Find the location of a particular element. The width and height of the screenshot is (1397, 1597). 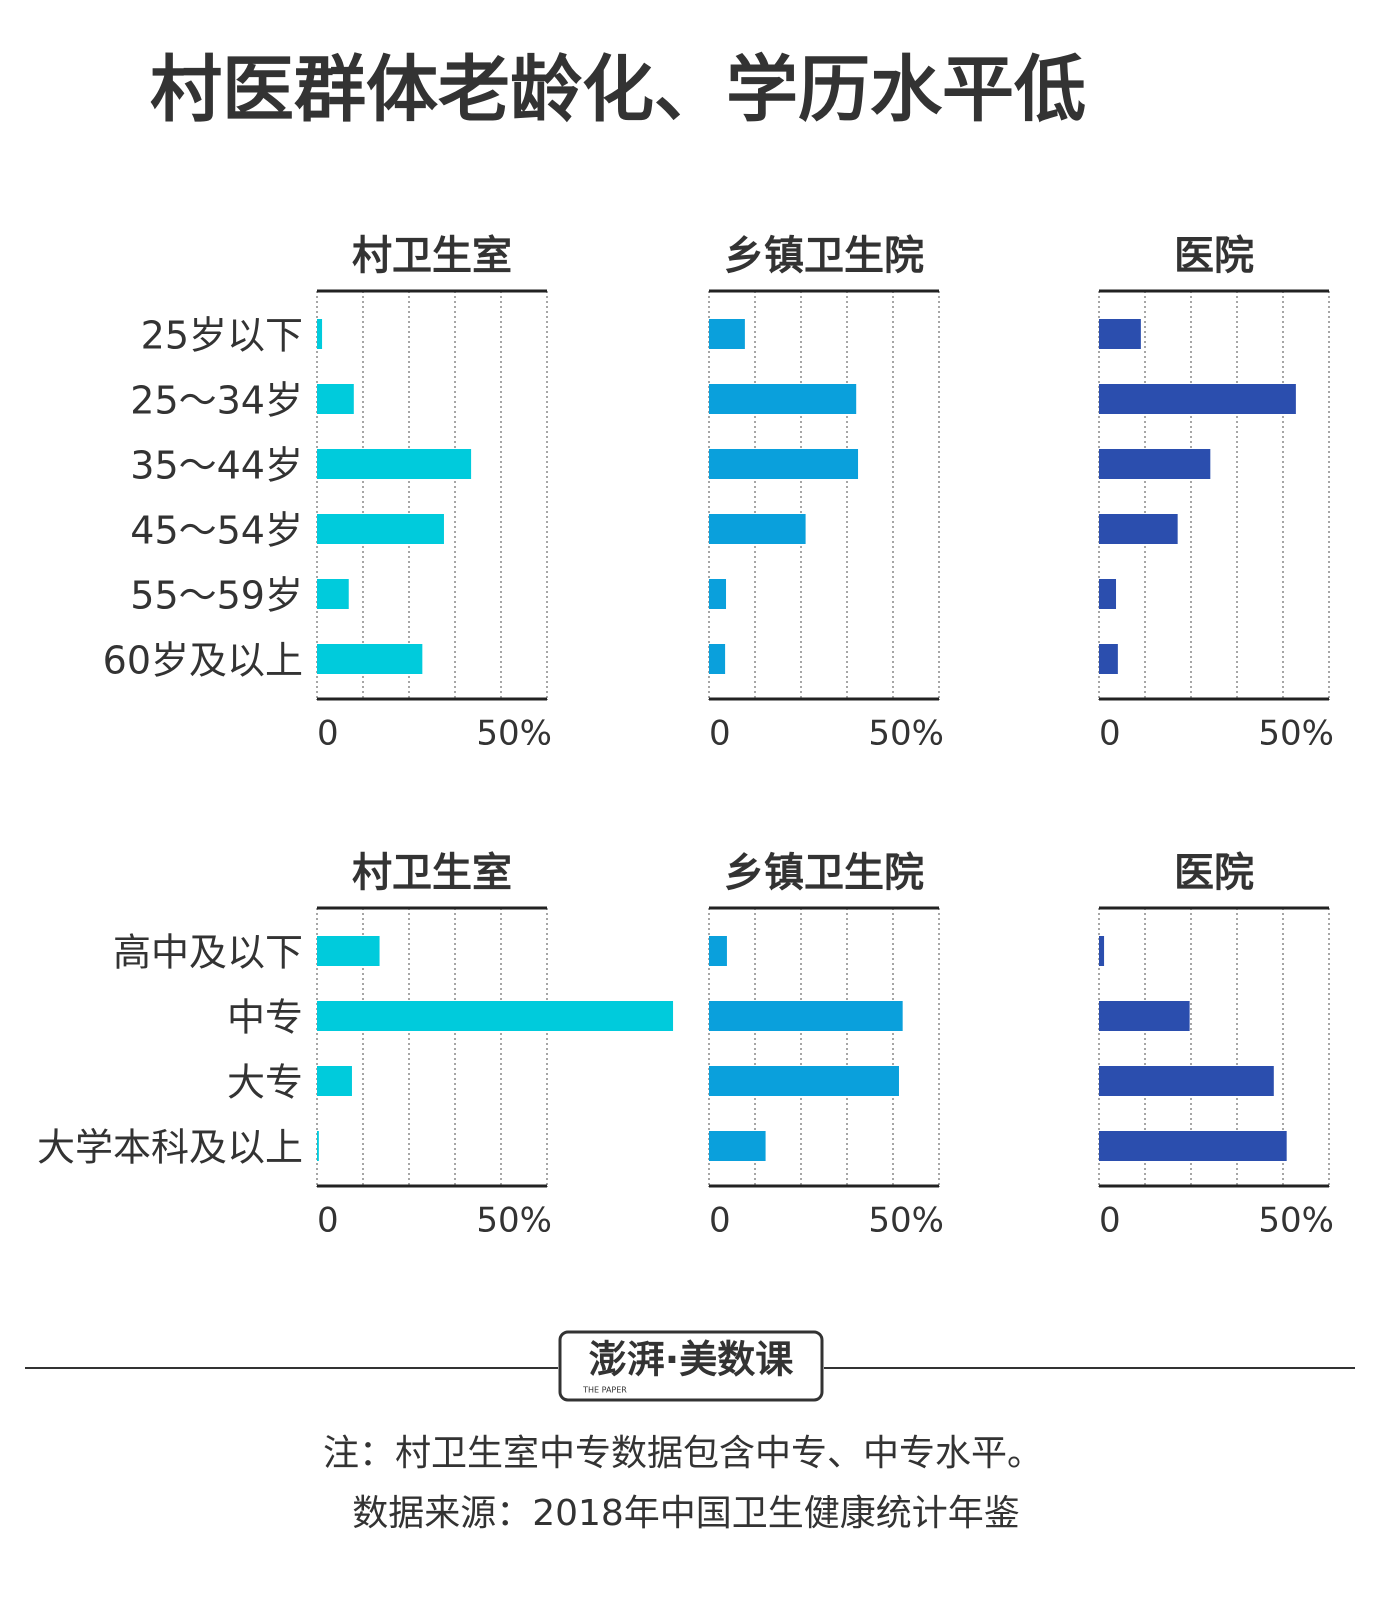

category-label: 35～44岁 is located at coordinates (216, 466).